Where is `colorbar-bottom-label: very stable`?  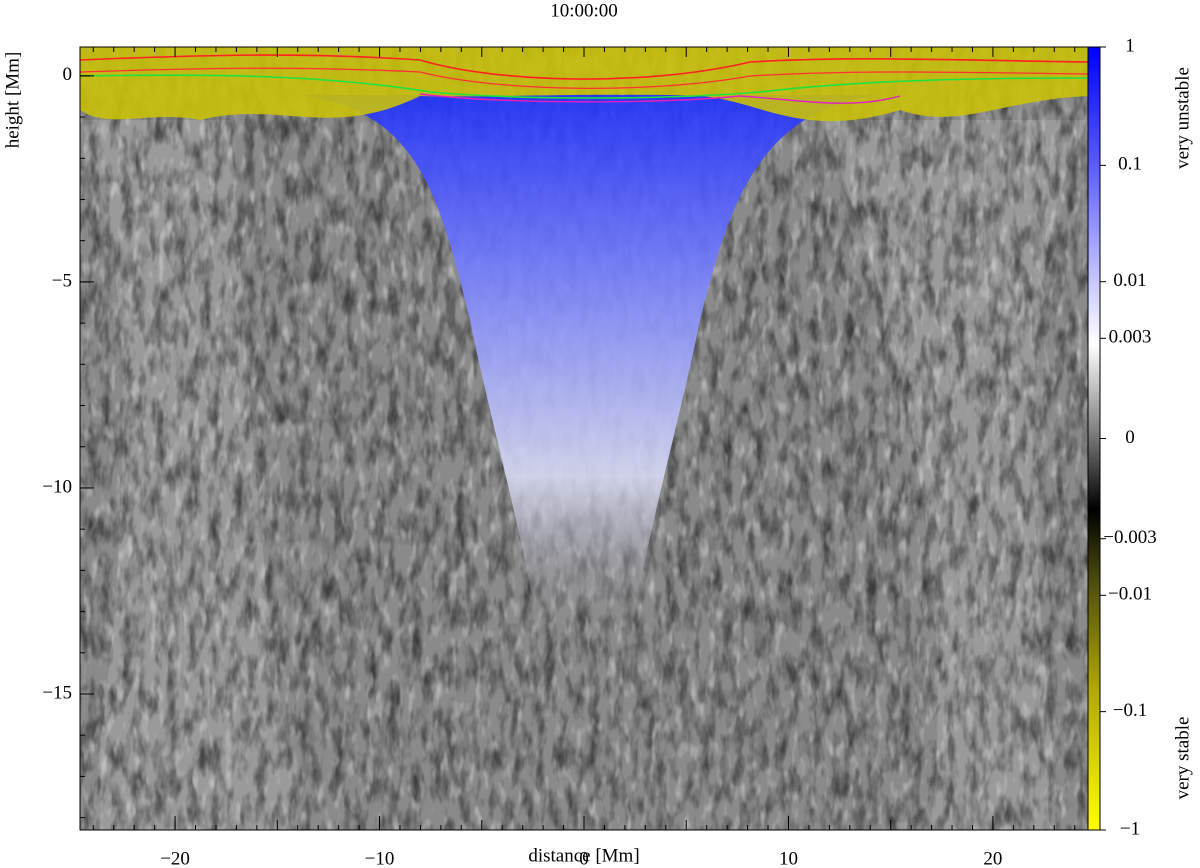
colorbar-bottom-label: very stable is located at coordinates (1182, 758).